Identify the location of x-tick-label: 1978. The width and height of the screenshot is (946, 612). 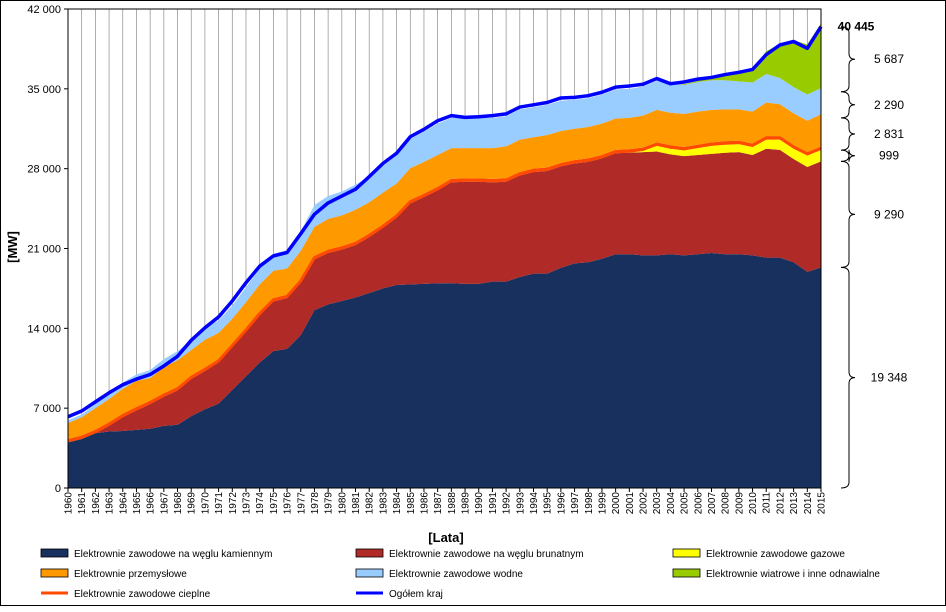
(315, 503).